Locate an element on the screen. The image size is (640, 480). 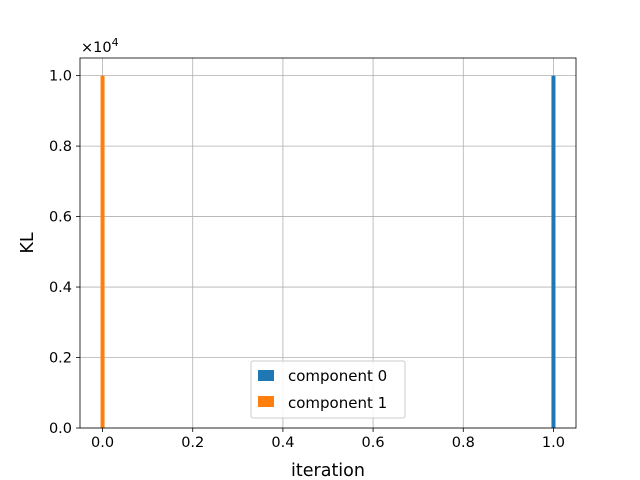
x-tick-label: 0.6 is located at coordinates (373, 443).